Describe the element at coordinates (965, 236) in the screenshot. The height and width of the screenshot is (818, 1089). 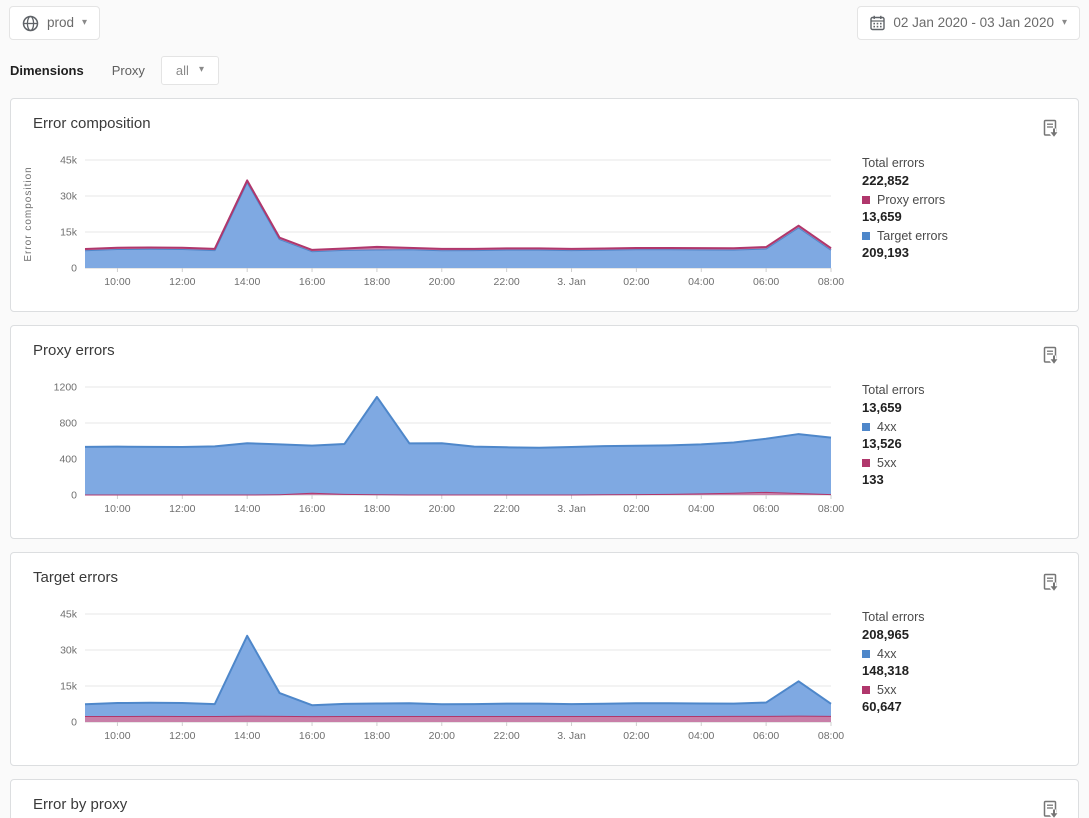
I see `legend-series-item: Target errors` at that location.